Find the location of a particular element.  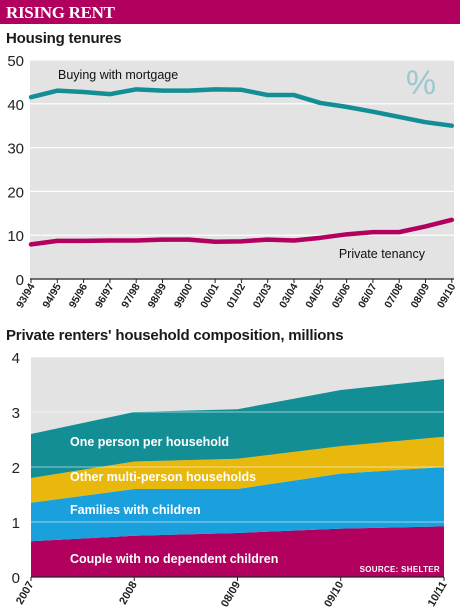

area-other-multi-person-households is located at coordinates (237, 469).